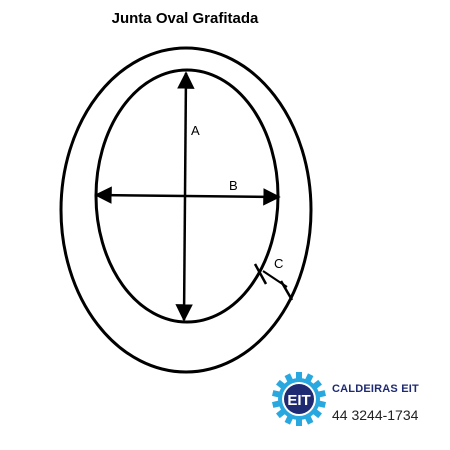  What do you see at coordinates (195, 130) in the screenshot?
I see `dimension-a-label: A` at bounding box center [195, 130].